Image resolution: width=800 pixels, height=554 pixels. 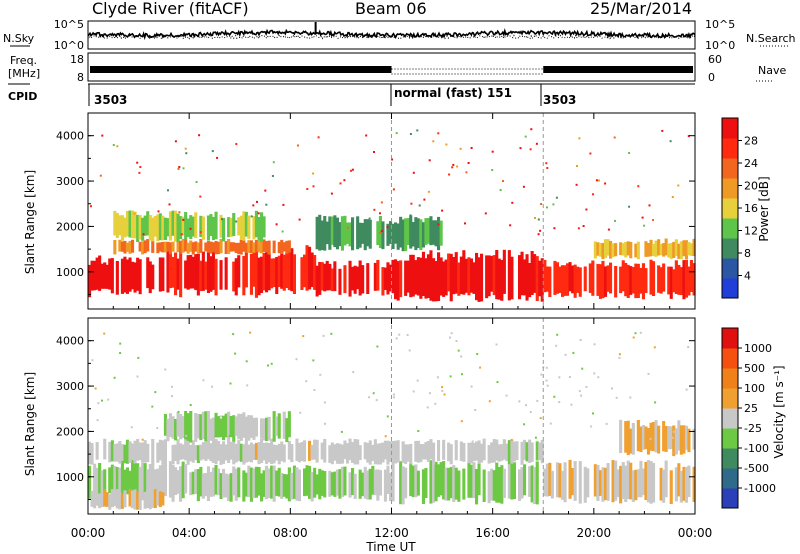 I want to click on y-tick-label: 1000, so click(x=70, y=477).